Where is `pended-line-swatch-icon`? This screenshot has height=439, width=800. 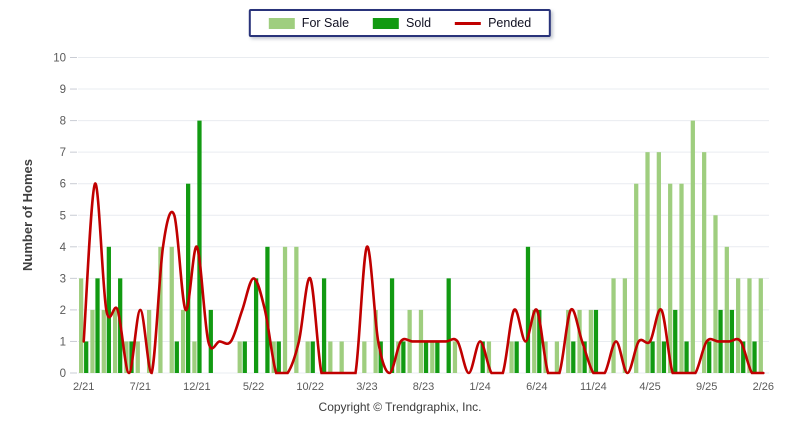 pended-line-swatch-icon is located at coordinates (468, 23).